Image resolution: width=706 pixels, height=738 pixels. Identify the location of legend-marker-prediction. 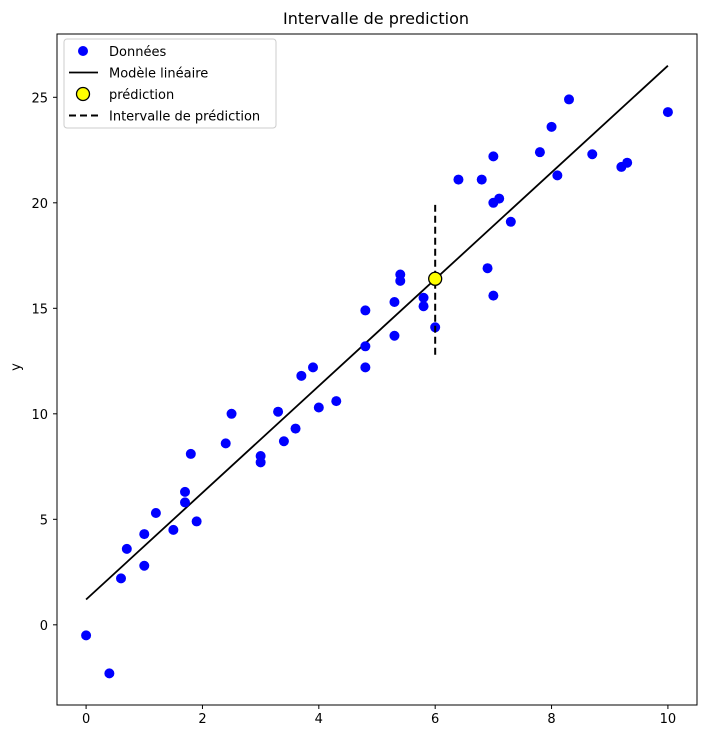
(83, 94).